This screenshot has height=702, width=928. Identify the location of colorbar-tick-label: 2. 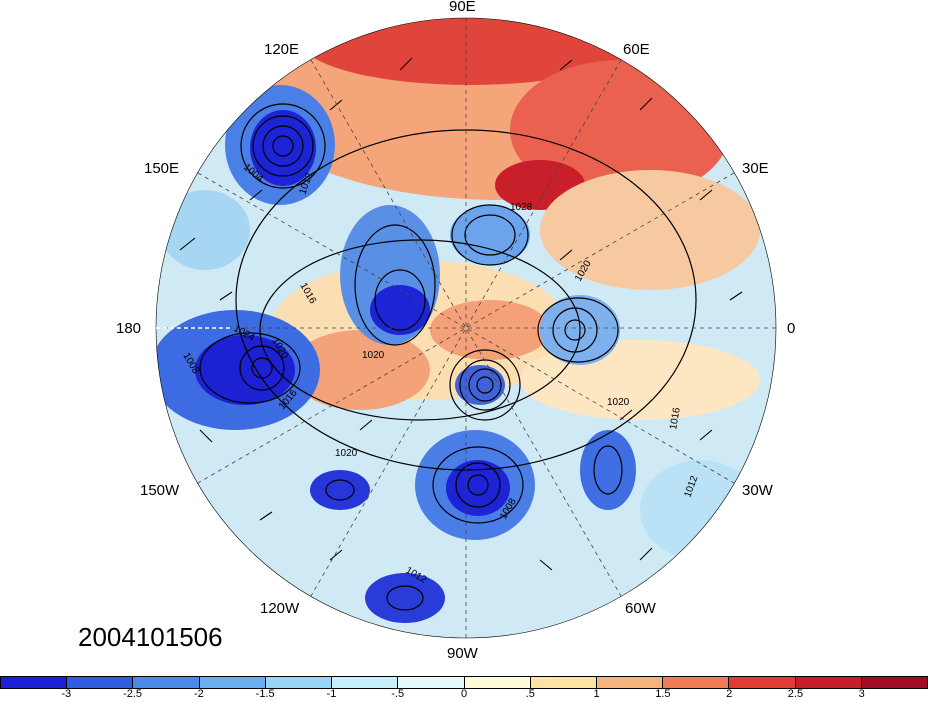
(729, 694).